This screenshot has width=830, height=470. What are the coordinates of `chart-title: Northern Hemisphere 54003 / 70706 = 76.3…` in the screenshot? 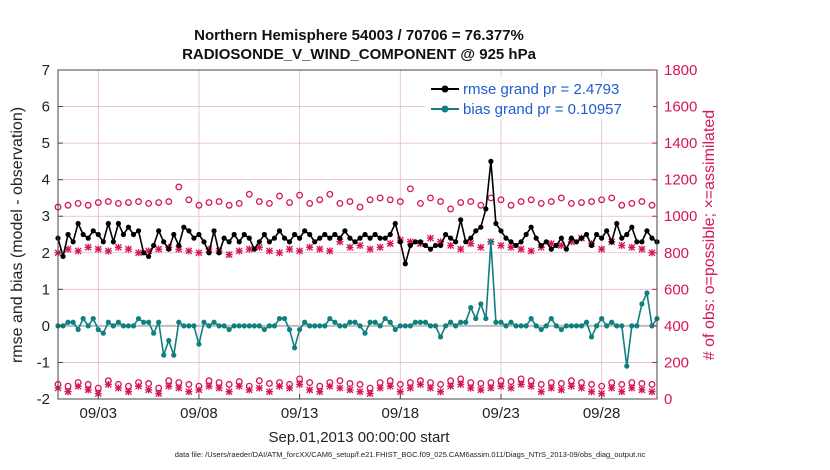 It's located at (359, 35).